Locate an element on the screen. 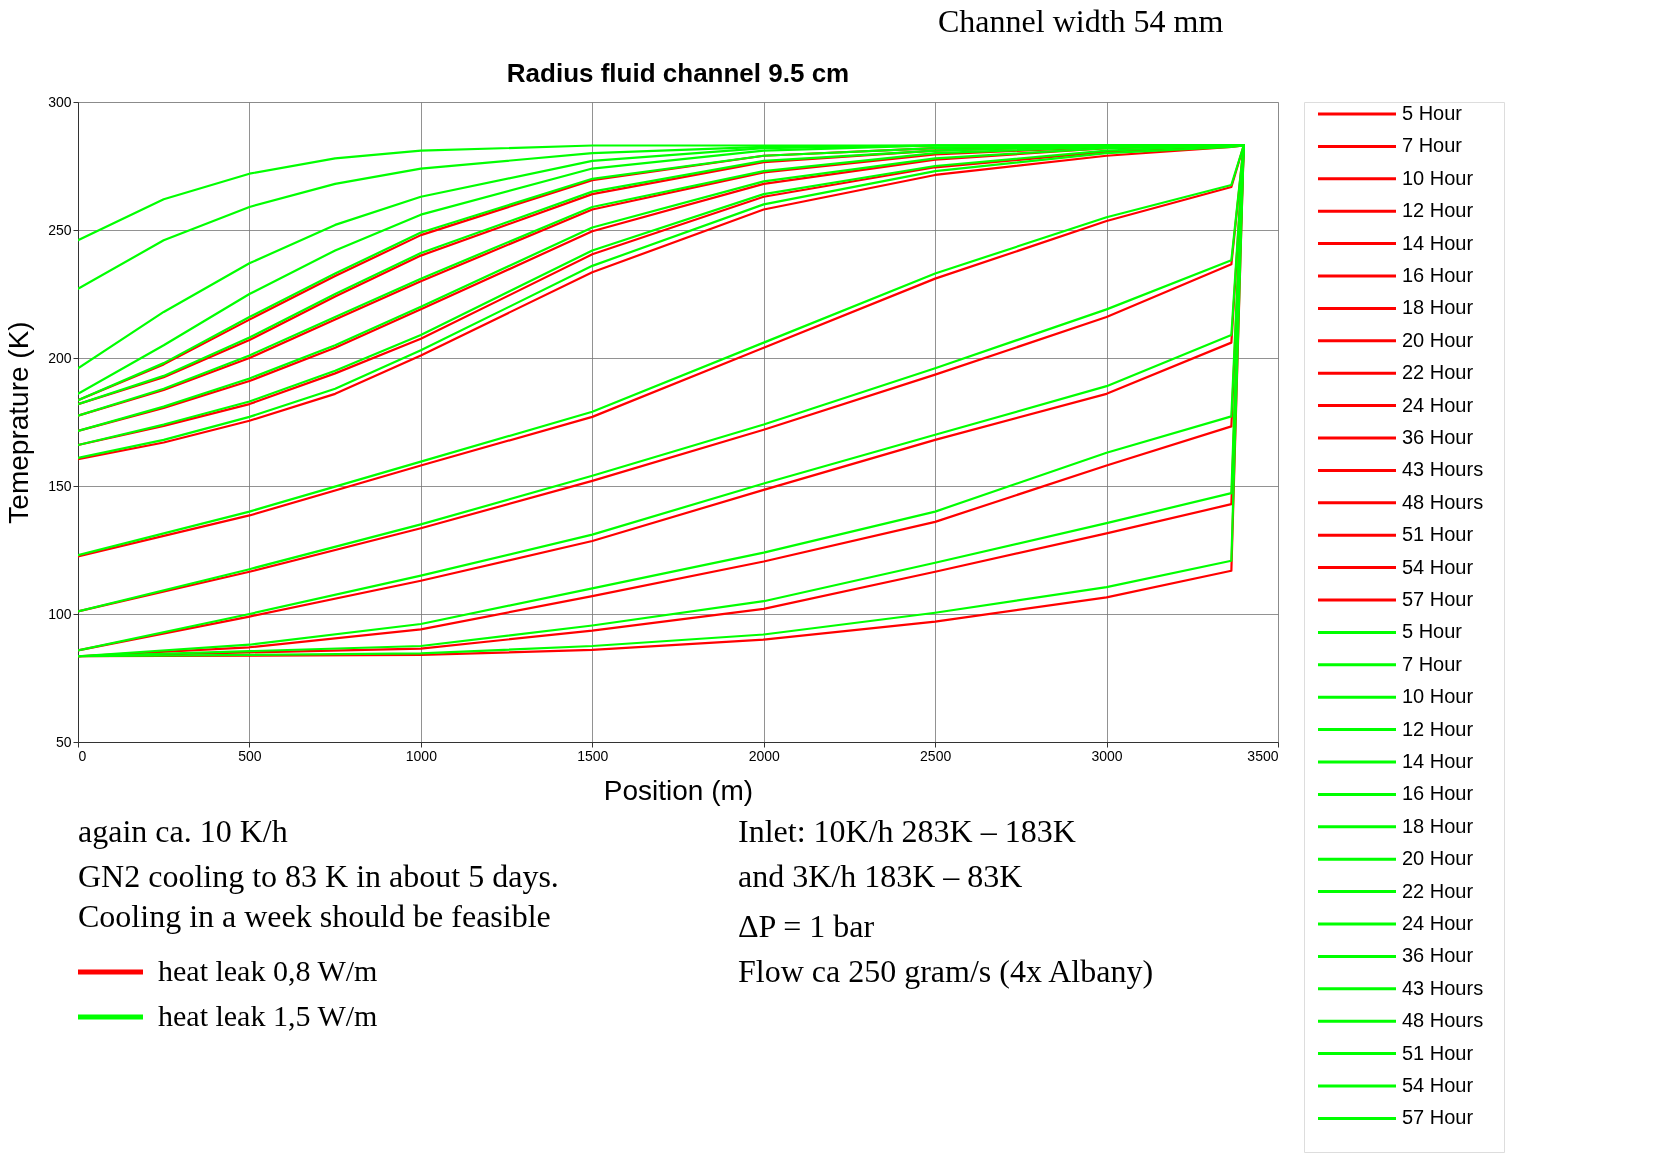 This screenshot has width=1669, height=1171. y-tick-label: 150 is located at coordinates (60, 485).